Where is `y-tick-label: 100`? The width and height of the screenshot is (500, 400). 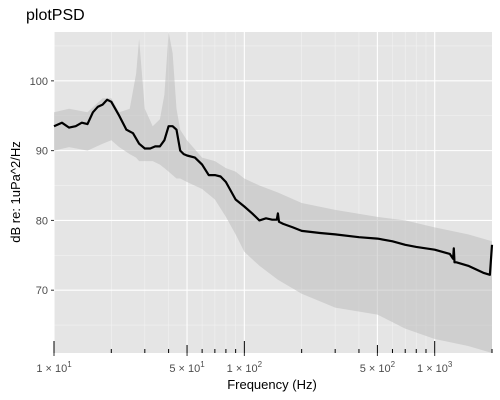 y-tick-label: 100 is located at coordinates (39, 82).